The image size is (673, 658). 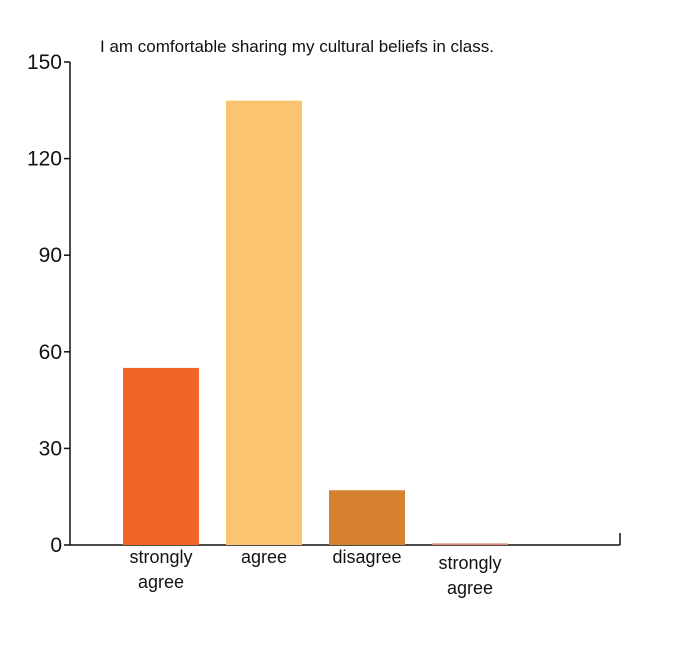 I want to click on y-tick-label: 60, so click(x=50, y=352).